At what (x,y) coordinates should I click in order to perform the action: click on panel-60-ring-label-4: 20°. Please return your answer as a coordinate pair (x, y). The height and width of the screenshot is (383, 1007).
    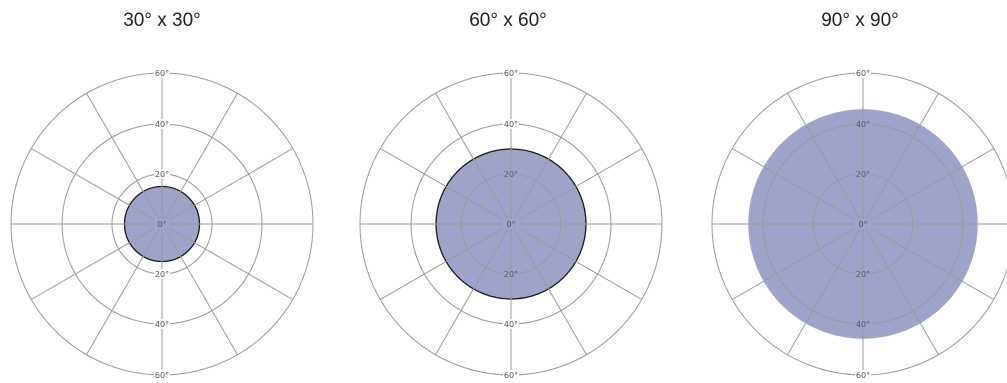
    Looking at the image, I should click on (511, 274).